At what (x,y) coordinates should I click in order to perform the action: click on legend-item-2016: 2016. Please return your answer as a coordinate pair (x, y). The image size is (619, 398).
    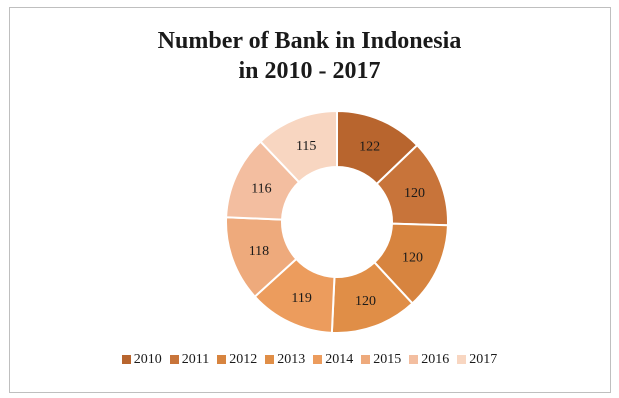
    Looking at the image, I should click on (429, 360).